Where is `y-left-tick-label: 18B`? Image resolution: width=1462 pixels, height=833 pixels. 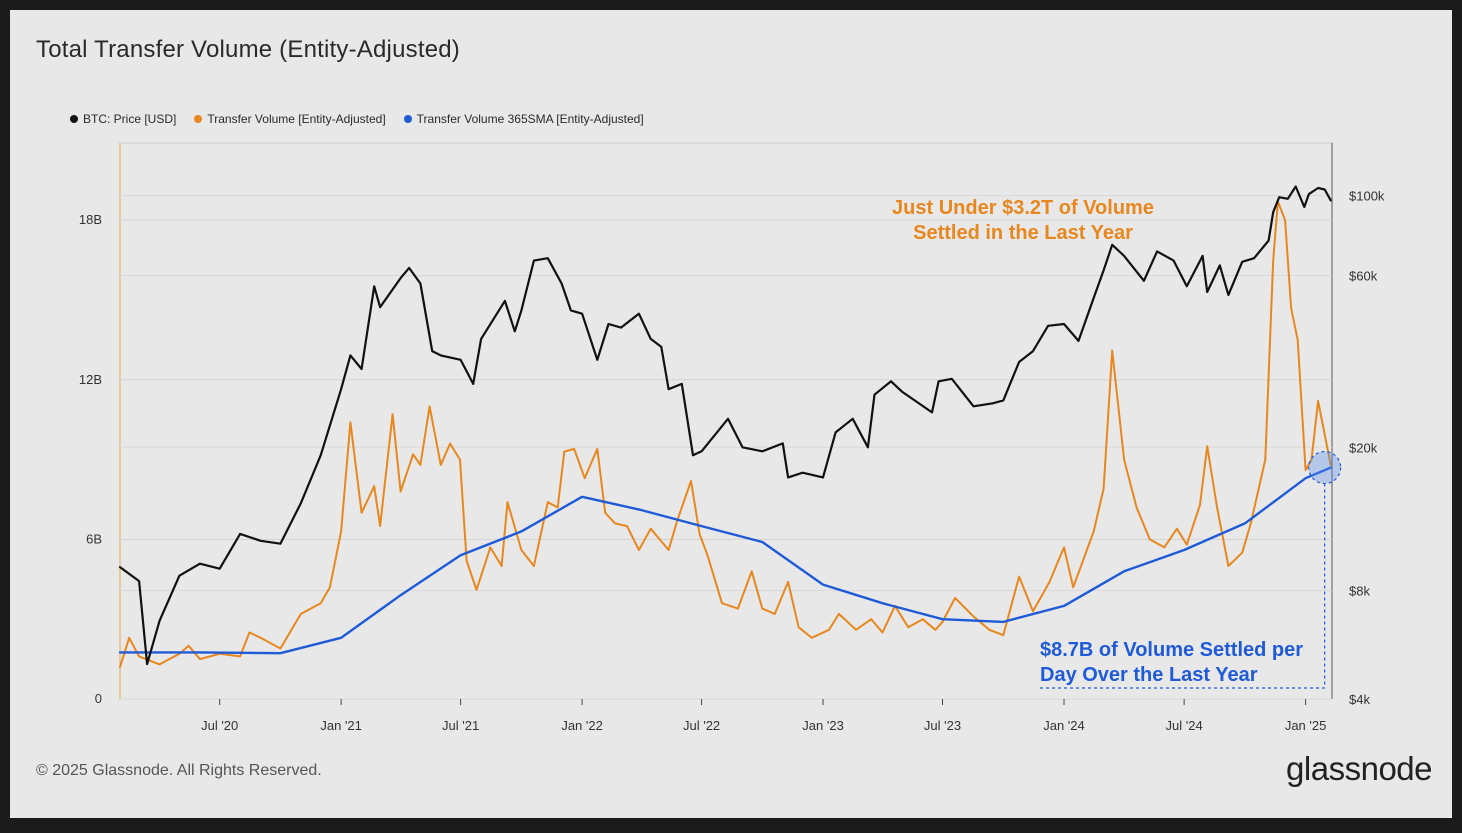
y-left-tick-label: 18B is located at coordinates (90, 219).